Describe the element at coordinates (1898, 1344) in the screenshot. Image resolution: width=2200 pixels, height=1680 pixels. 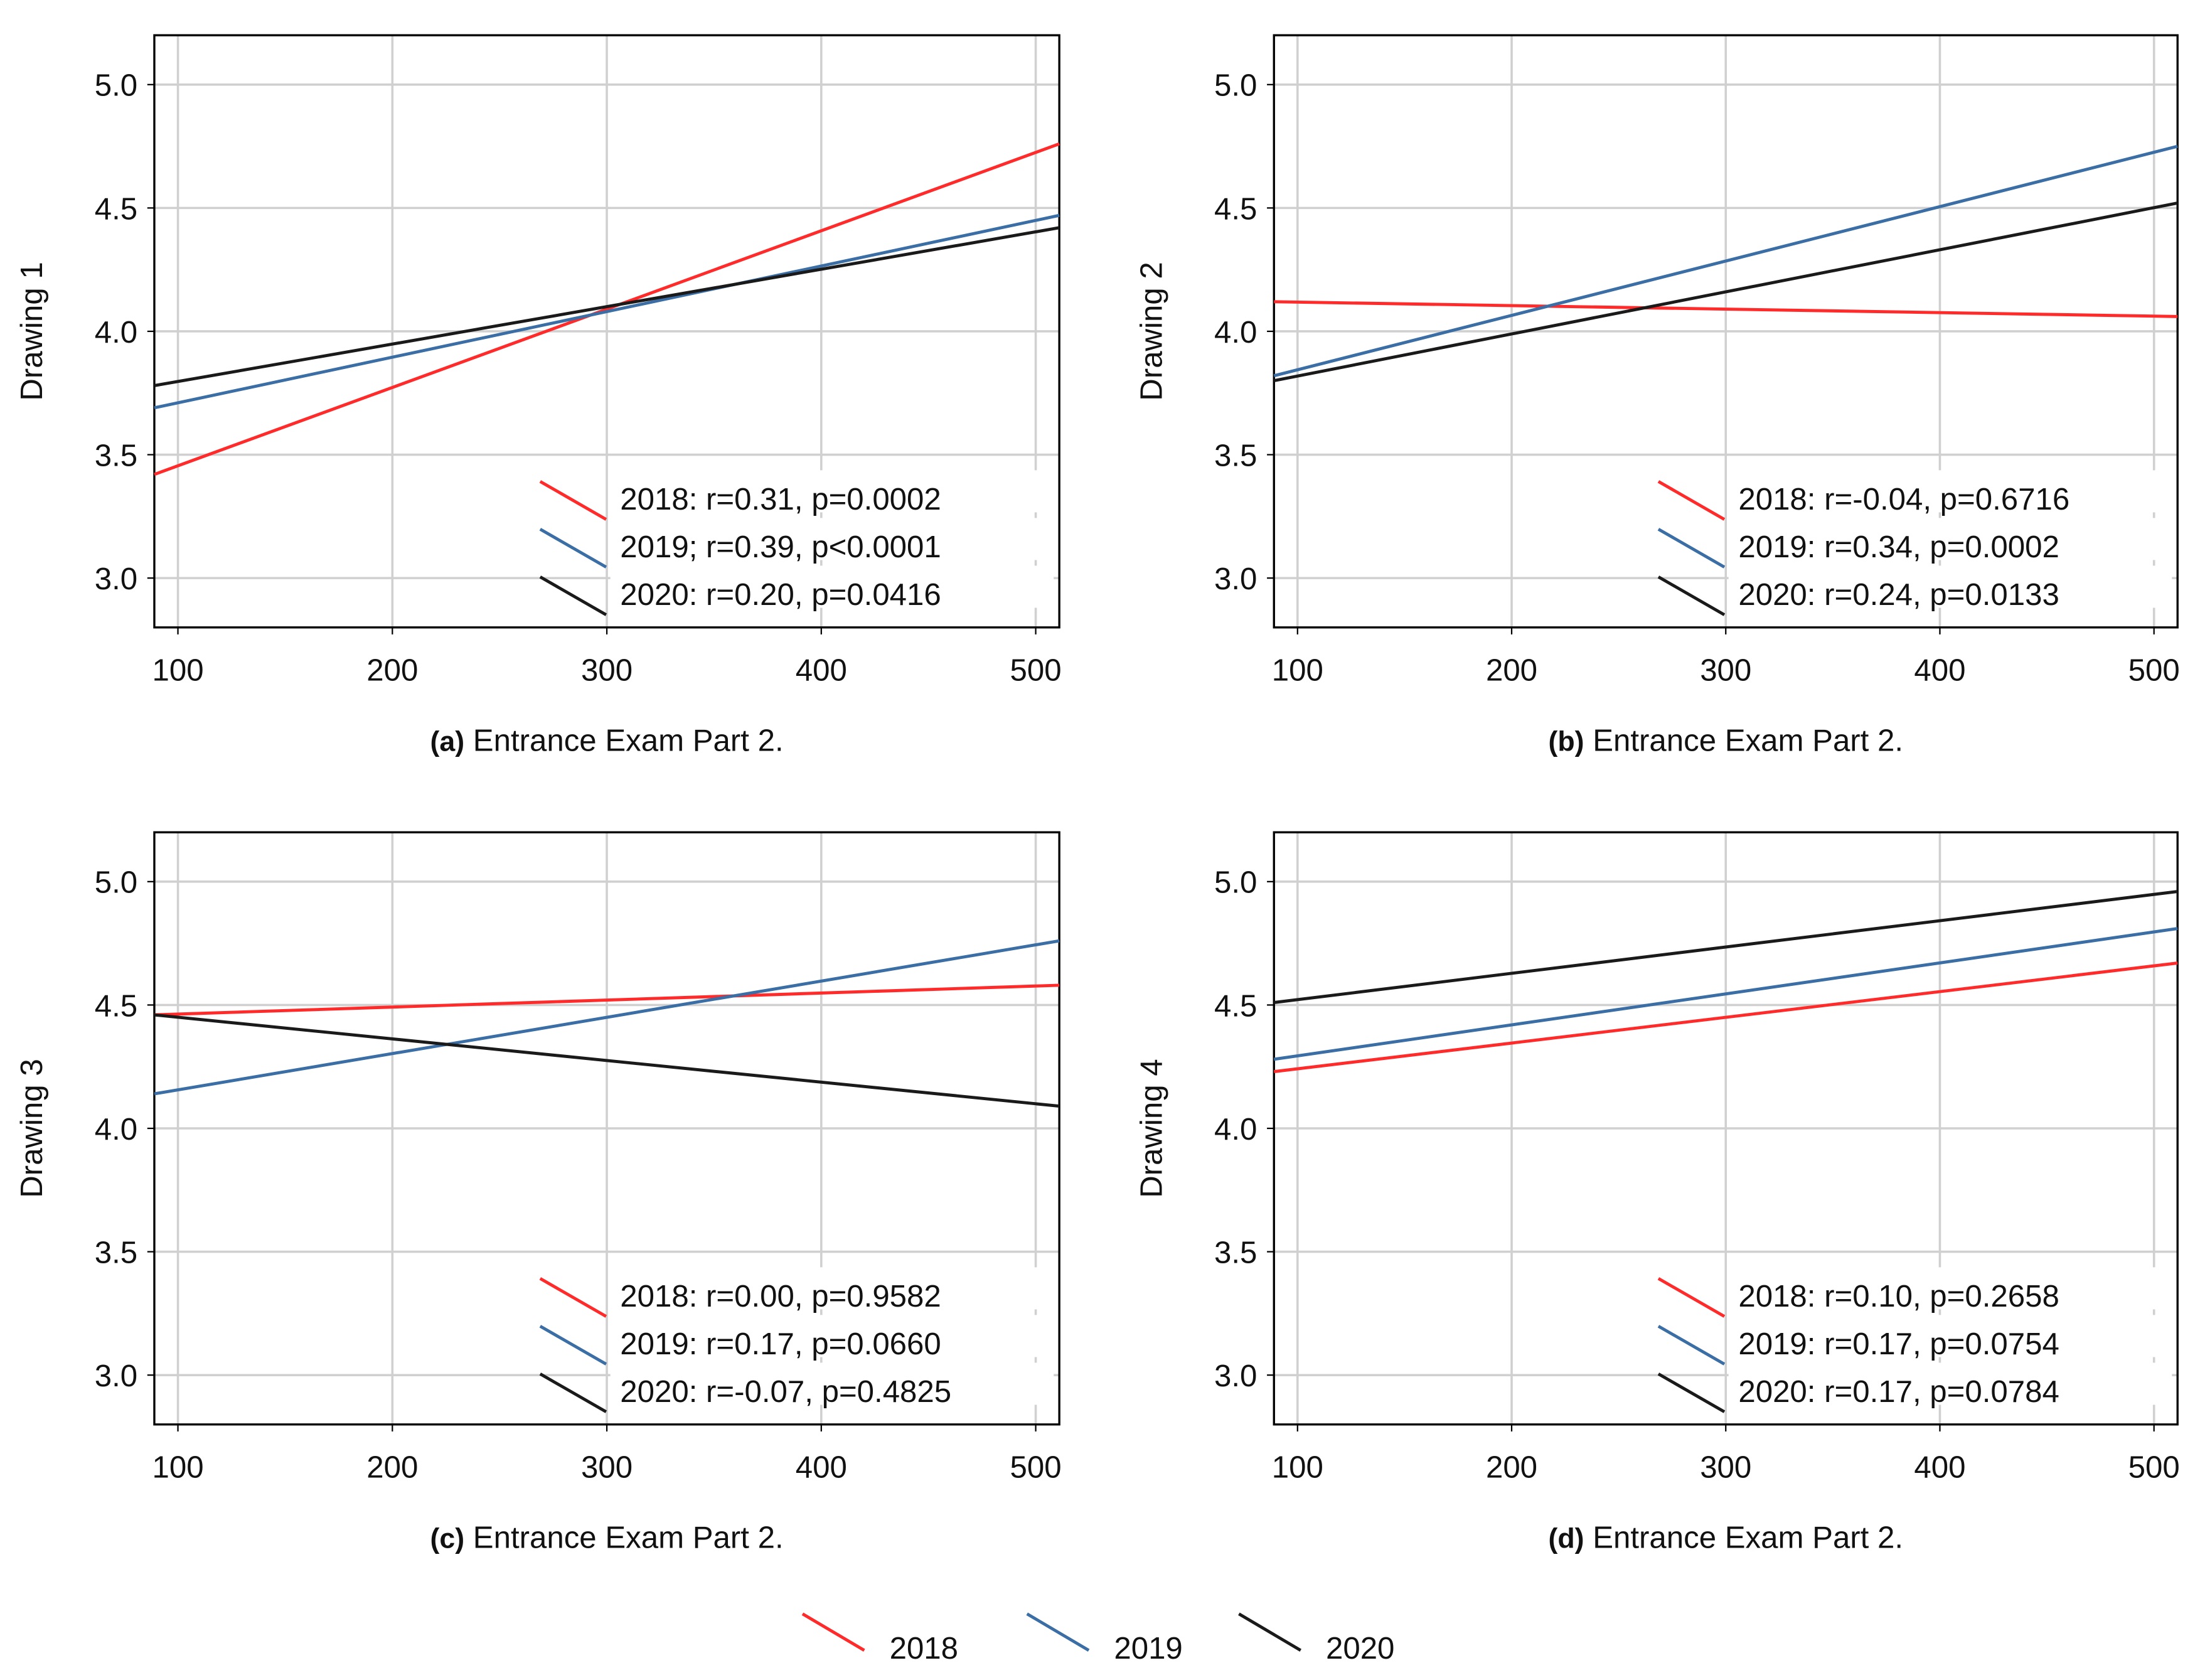
I see `legend-label: 2019: r=0.17, p=0.0754` at that location.